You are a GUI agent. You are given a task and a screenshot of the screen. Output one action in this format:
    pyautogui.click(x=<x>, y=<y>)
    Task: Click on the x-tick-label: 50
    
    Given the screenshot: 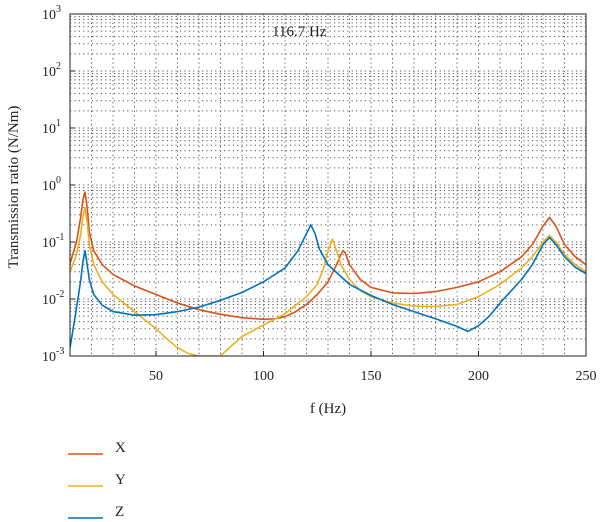 What is the action you would take?
    pyautogui.click(x=156, y=376)
    